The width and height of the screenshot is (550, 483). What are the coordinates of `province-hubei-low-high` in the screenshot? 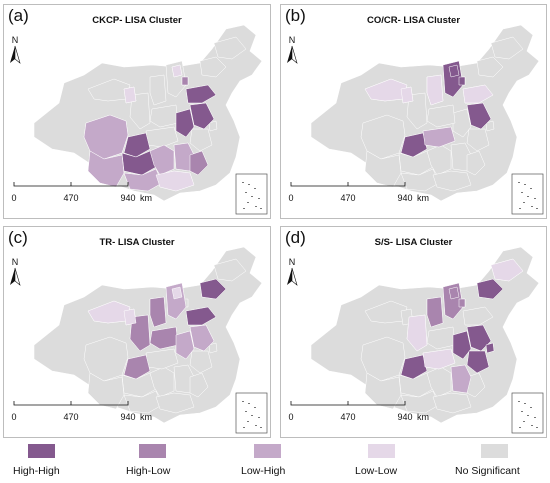 It's located at (439, 137).